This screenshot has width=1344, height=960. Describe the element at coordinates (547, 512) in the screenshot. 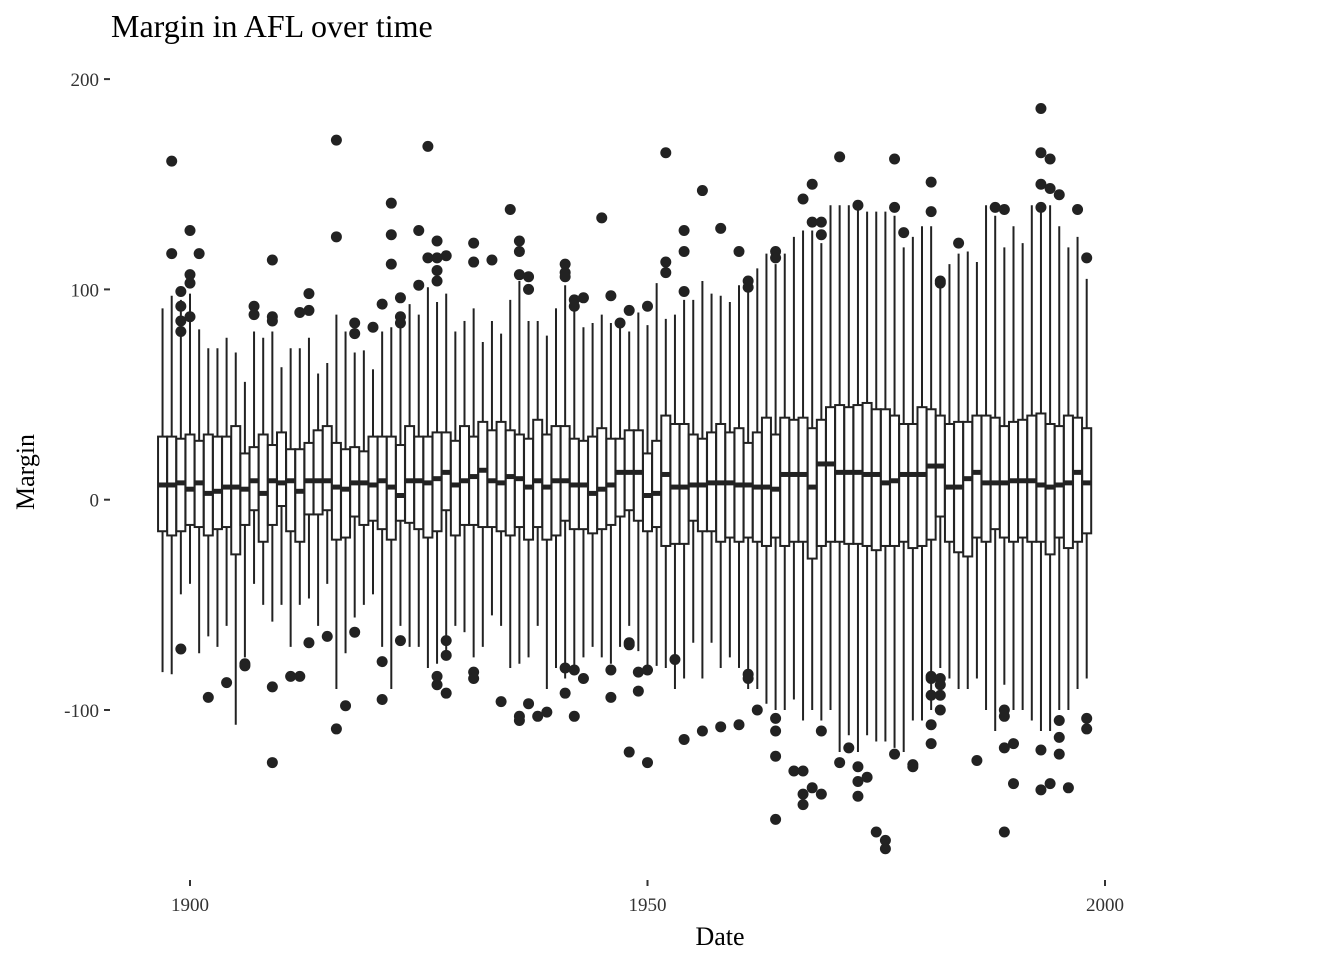

I see `box-1939` at that location.